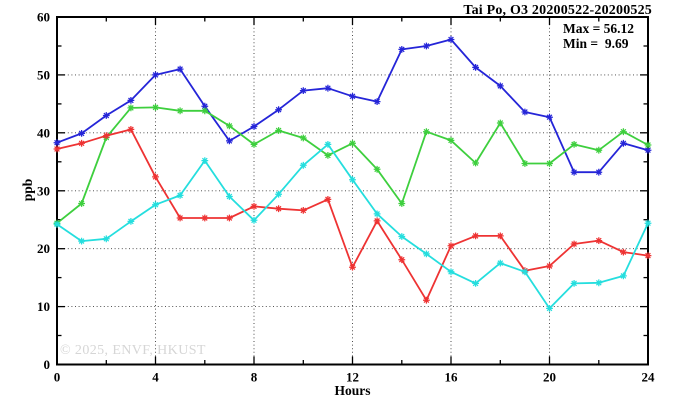 Image resolution: width=674 pixels, height=409 pixels. Describe the element at coordinates (352, 377) in the screenshot. I see `x-tick-label: 12` at that location.